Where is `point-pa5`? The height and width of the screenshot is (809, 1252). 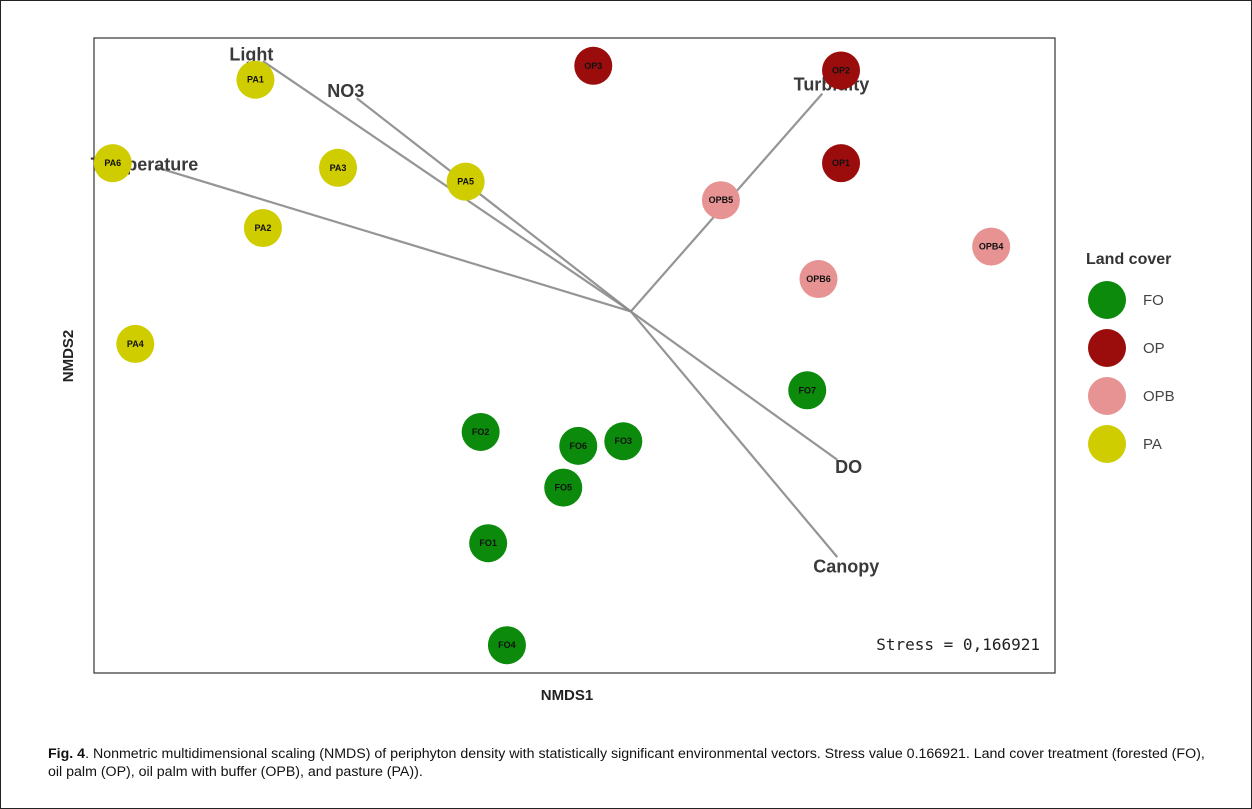
point-pa5 is located at coordinates (465, 181).